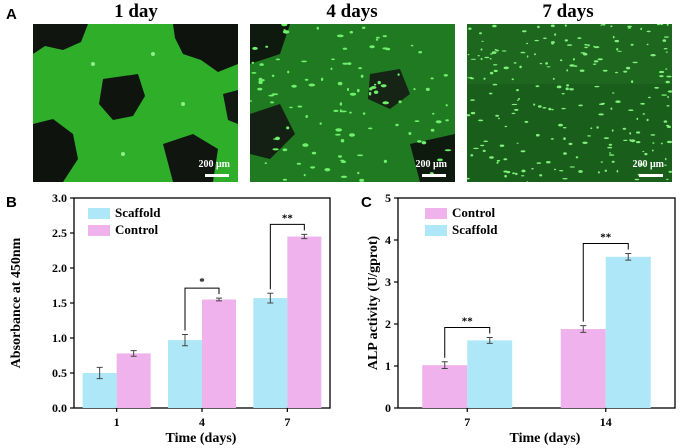  Describe the element at coordinates (59, 373) in the screenshot. I see `y-tick-label: 0.5` at that location.